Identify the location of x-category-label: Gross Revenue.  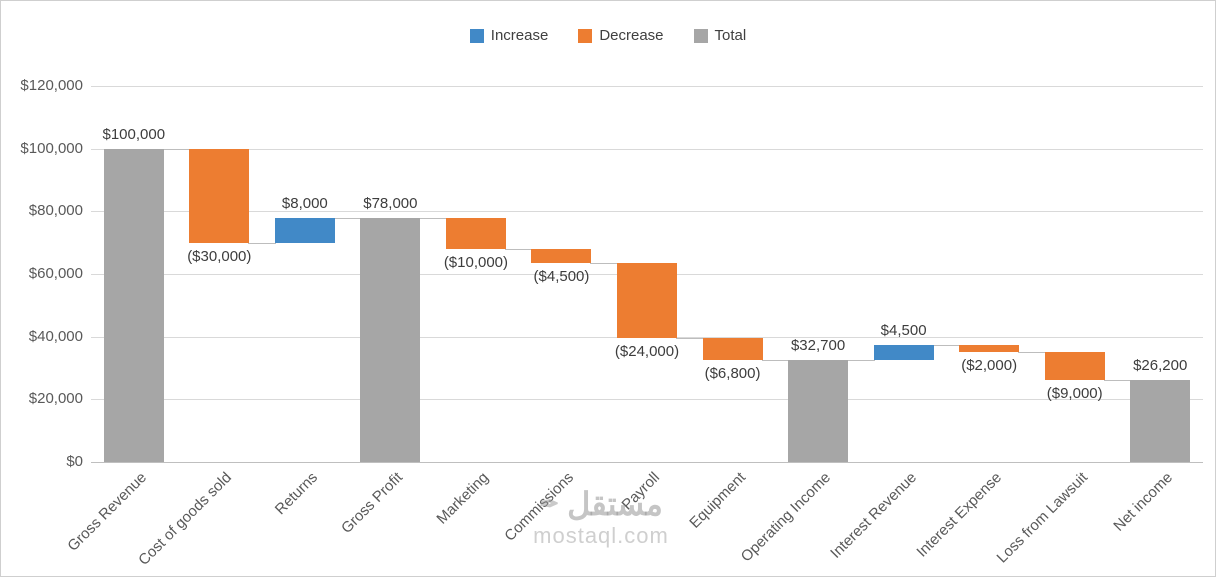
(107, 512).